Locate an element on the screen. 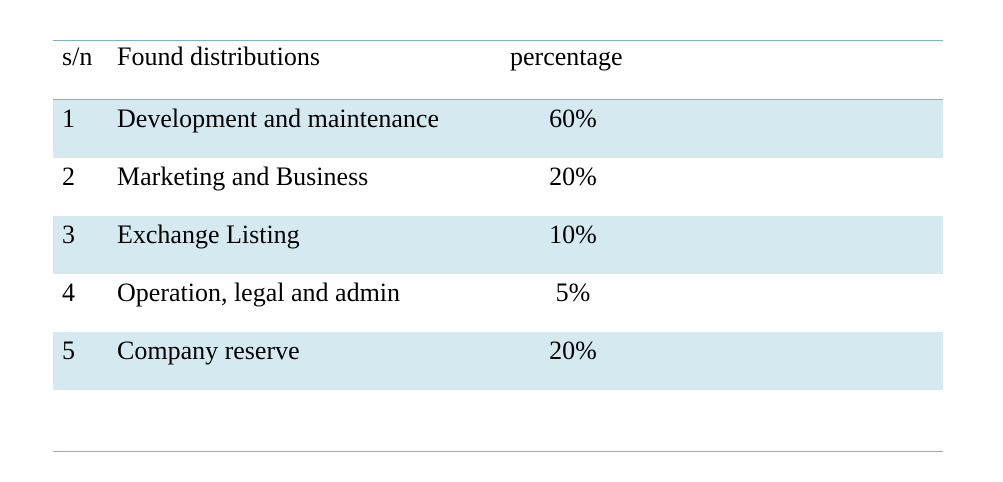 This screenshot has width=1003, height=482. header-bottom-rule is located at coordinates (498, 99).